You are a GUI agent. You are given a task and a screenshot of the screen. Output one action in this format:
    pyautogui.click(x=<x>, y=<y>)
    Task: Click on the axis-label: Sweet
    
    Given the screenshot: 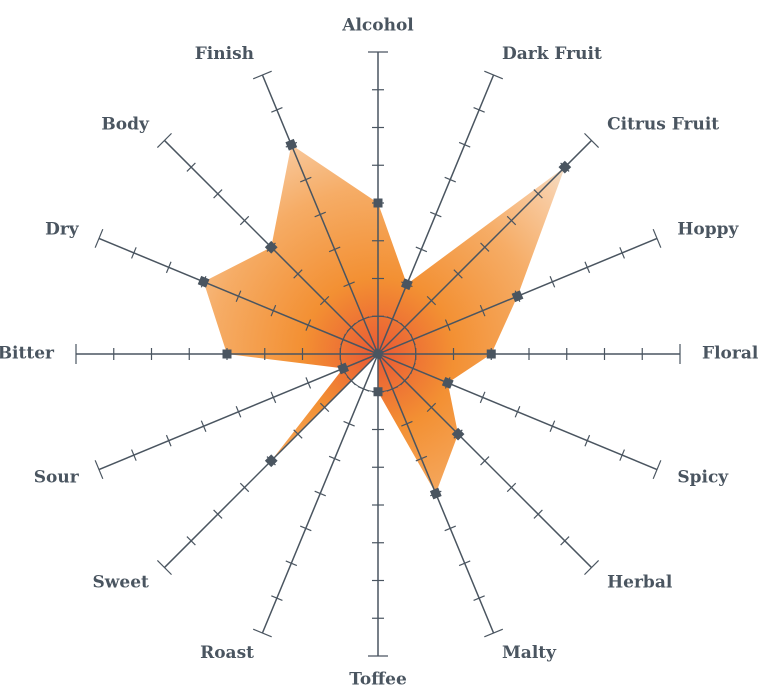 What is the action you would take?
    pyautogui.click(x=120, y=583)
    